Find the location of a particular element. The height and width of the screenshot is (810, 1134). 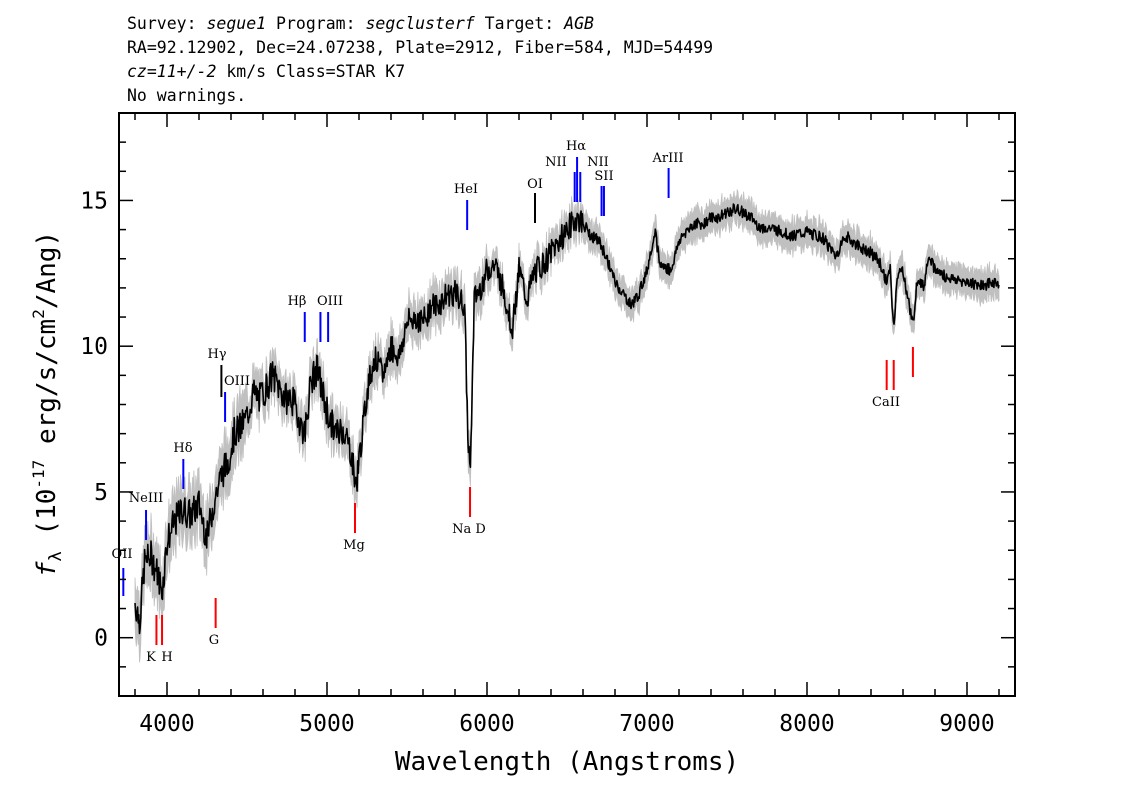

x-tick-label: 9000 is located at coordinates (966, 724).